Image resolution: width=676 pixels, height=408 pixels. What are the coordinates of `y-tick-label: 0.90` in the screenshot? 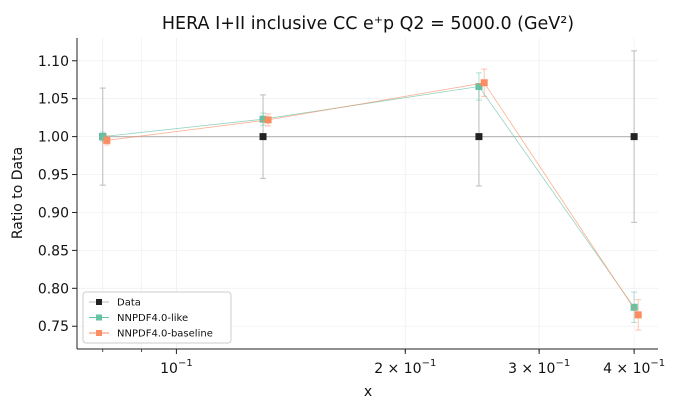 It's located at (53, 213).